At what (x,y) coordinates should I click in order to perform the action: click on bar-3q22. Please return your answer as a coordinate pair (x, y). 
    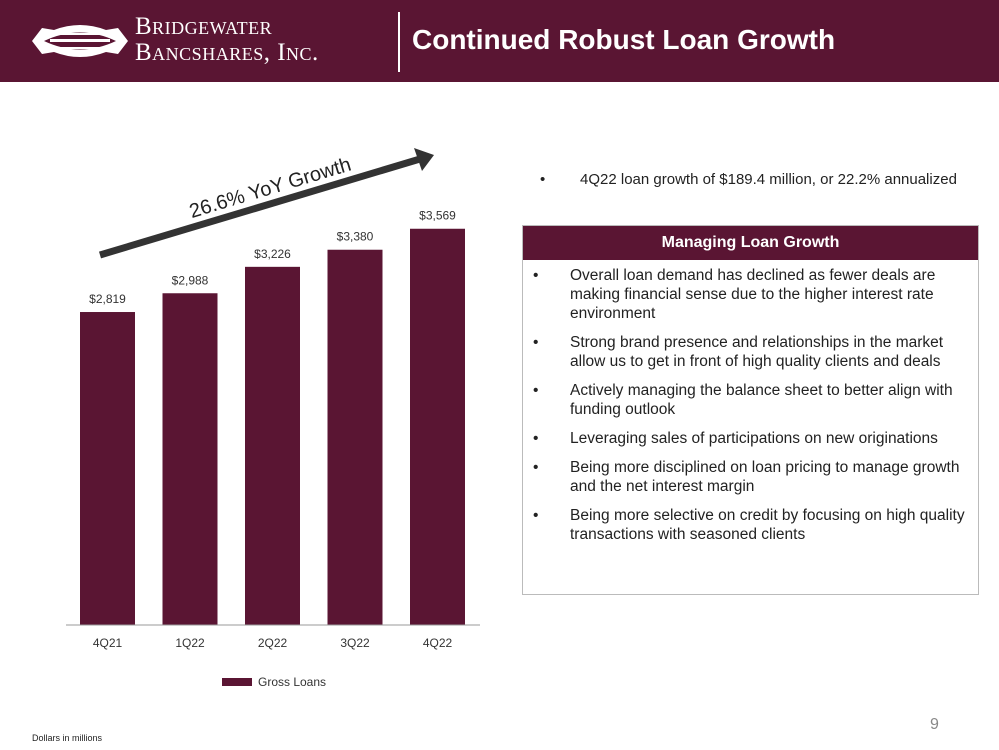
    Looking at the image, I should click on (355, 437).